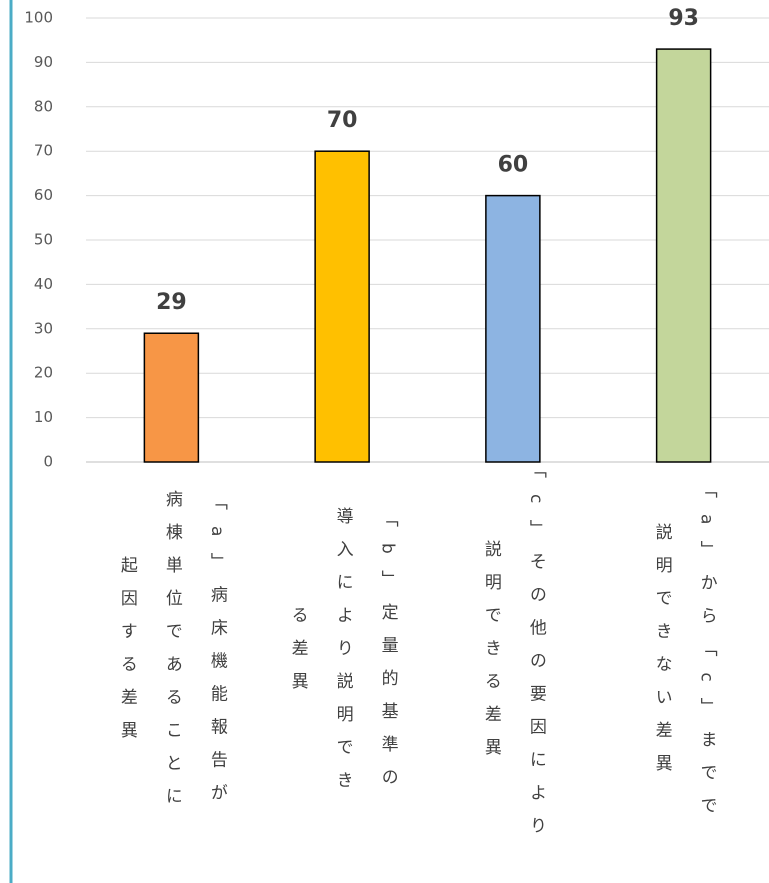 Image resolution: width=769 pixels, height=883 pixels. I want to click on x-tick-label: 「c」その他の要因により説明できる差異, so click(513, 655).